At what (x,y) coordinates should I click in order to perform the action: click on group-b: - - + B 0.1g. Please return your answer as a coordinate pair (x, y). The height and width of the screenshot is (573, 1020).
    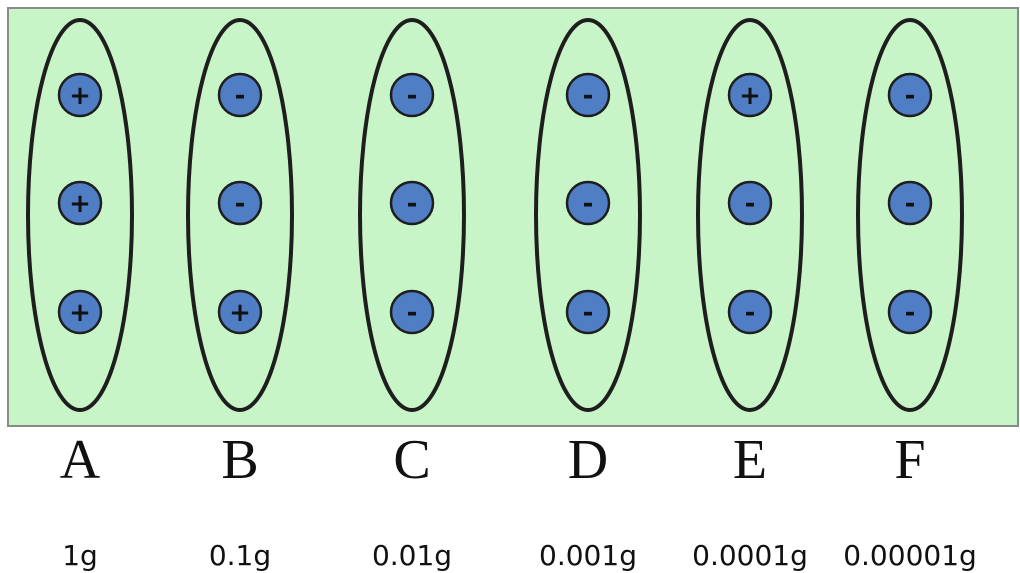
    Looking at the image, I should click on (240, 295).